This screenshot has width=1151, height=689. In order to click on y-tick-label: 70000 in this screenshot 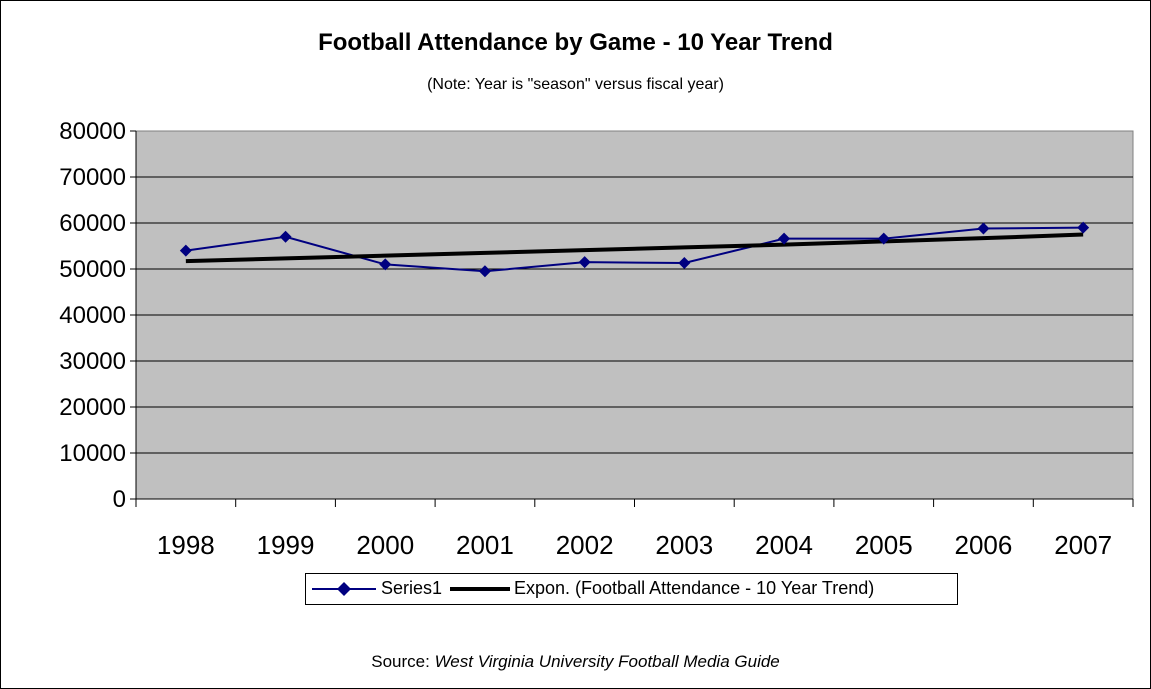, I will do `click(92, 177)`.